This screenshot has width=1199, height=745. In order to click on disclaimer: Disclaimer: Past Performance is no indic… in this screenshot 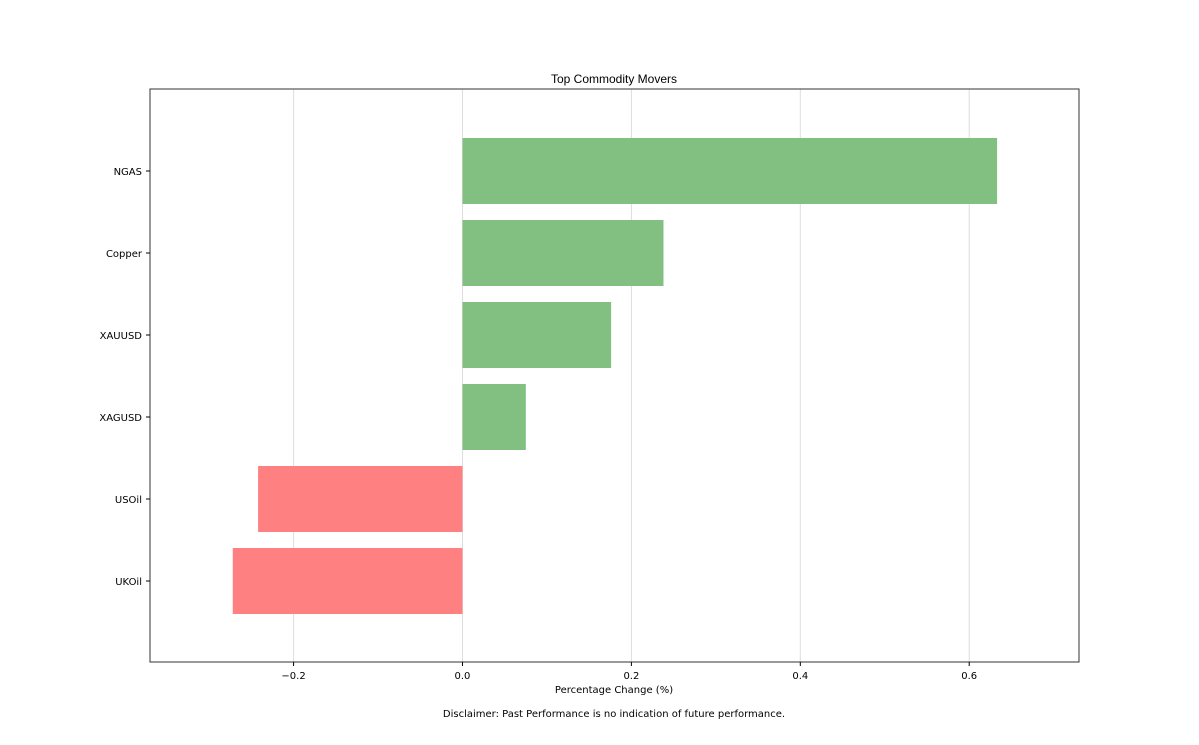, I will do `click(614, 714)`.